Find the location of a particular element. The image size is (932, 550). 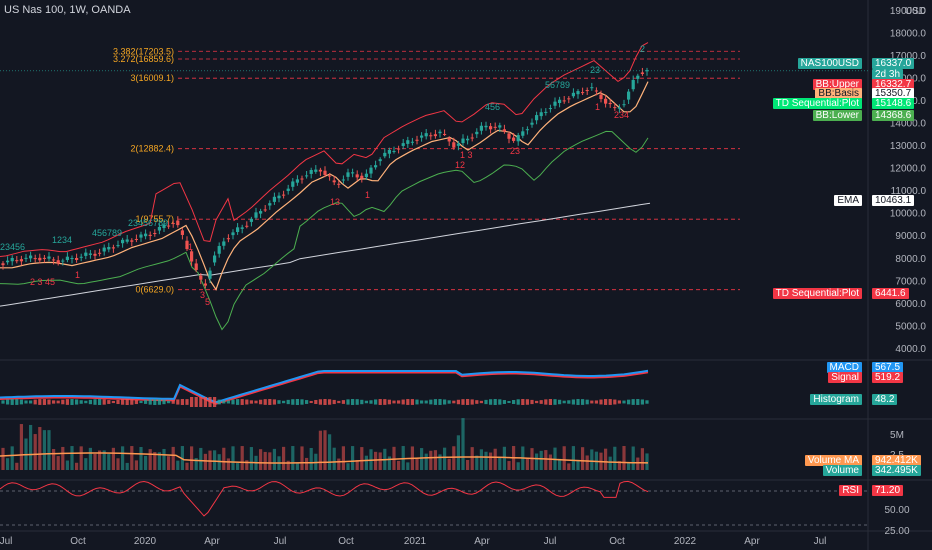

macd-tag-value: 567.5 is located at coordinates (888, 367).